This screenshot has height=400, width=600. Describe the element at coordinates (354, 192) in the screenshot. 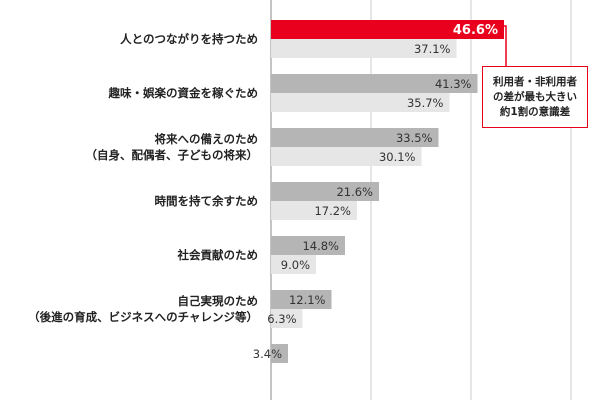

I see `data-label: 21.6%` at that location.